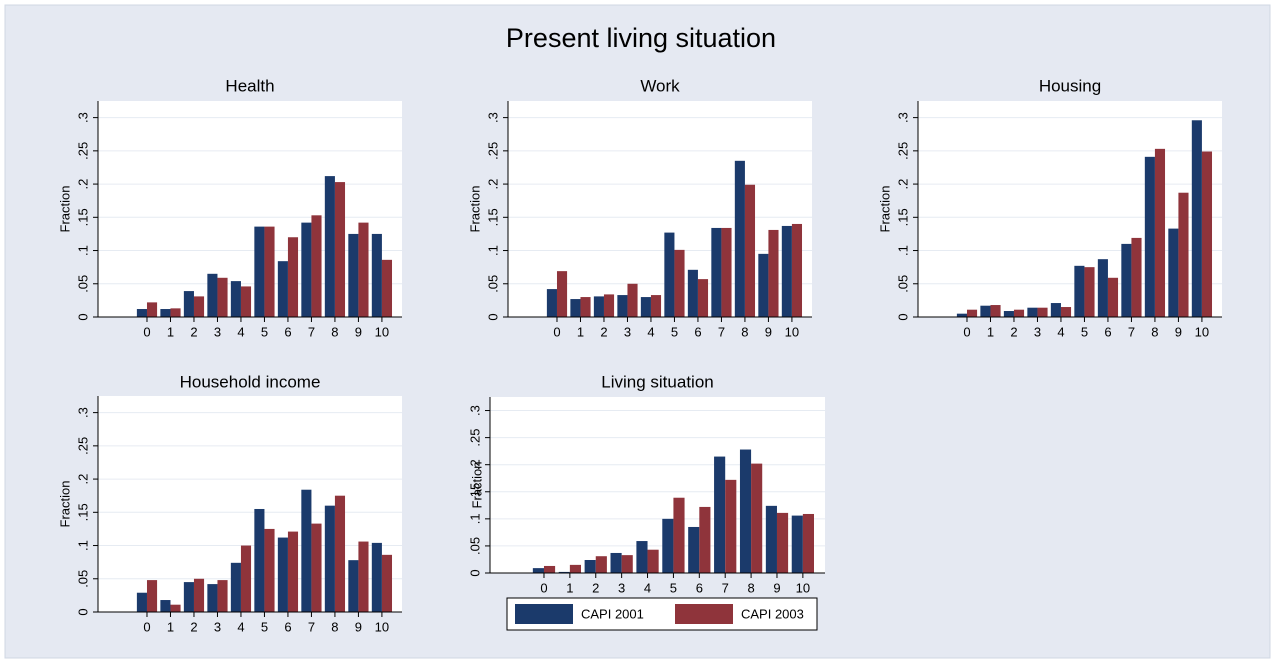  I want to click on legend-box, so click(662, 614).